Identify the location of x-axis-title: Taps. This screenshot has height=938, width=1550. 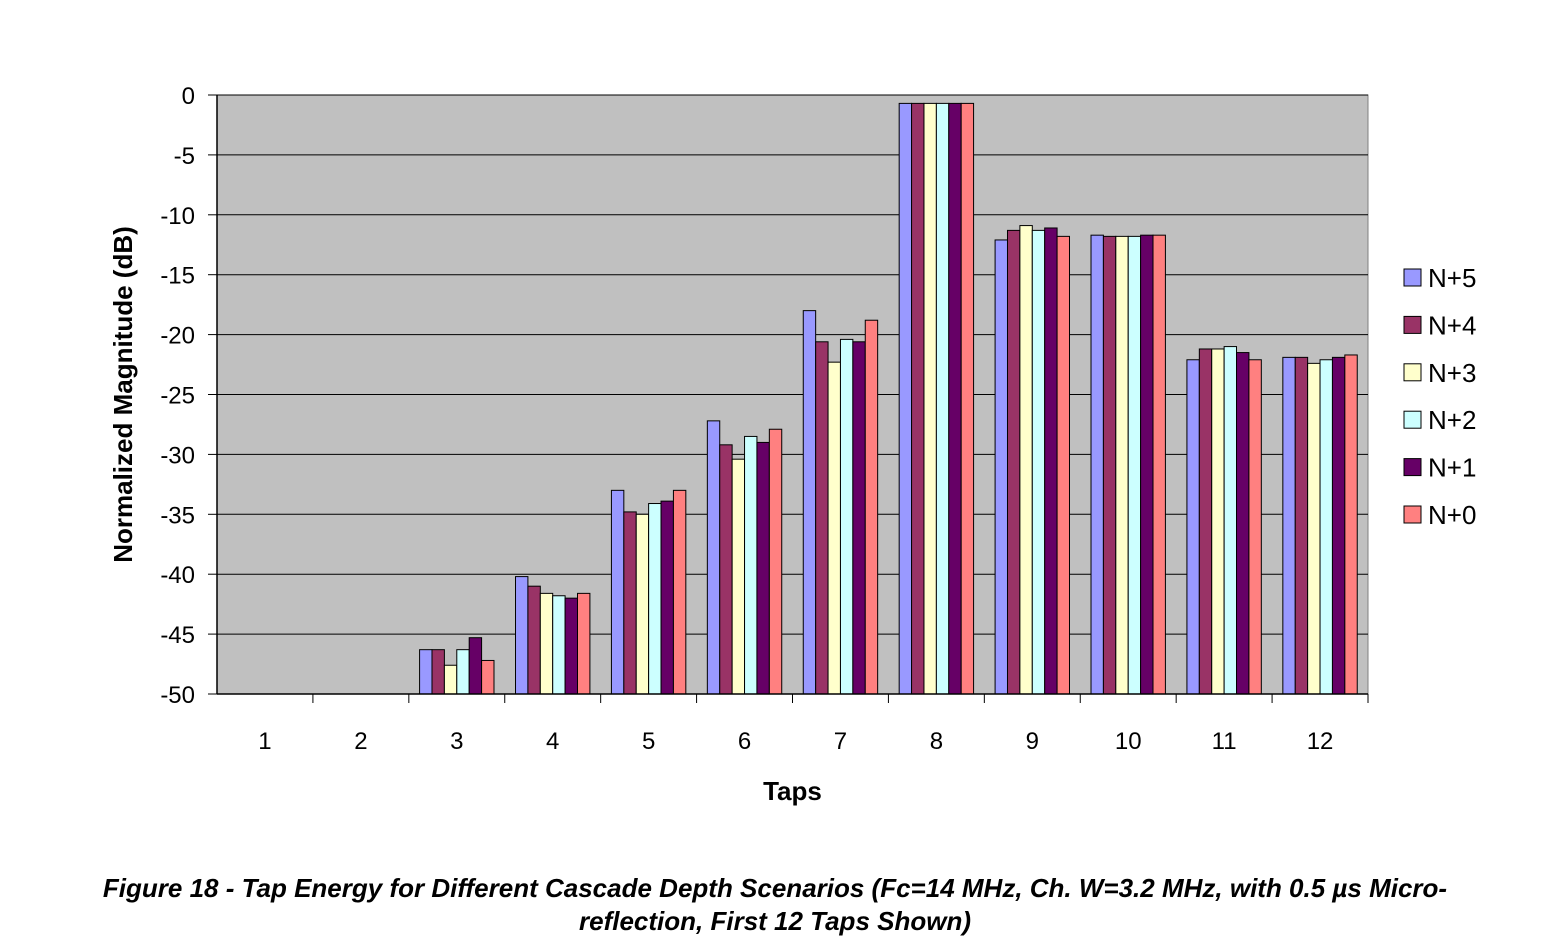
(792, 791).